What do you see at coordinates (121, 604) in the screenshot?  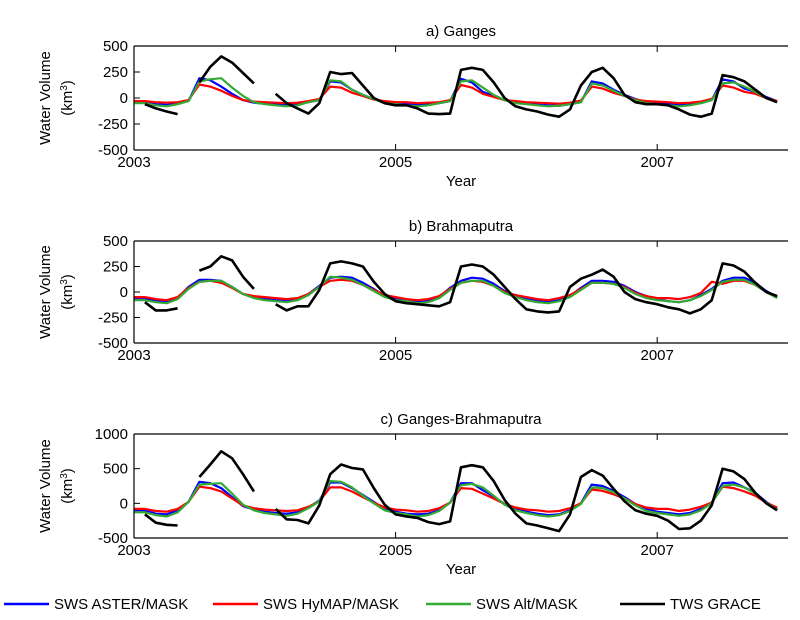 I see `legend-label: SWS ASTER/MASK` at bounding box center [121, 604].